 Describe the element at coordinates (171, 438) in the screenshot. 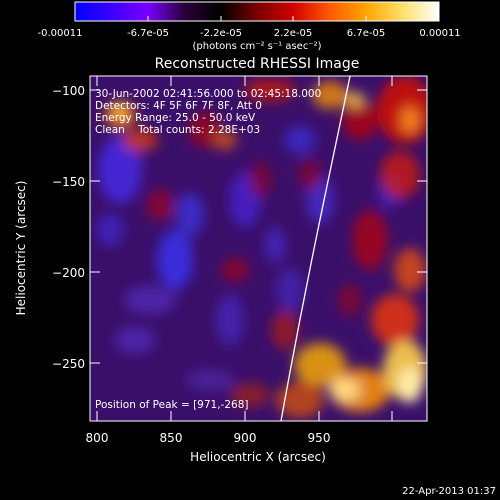

I see `x-tick-label-1: 850` at that location.